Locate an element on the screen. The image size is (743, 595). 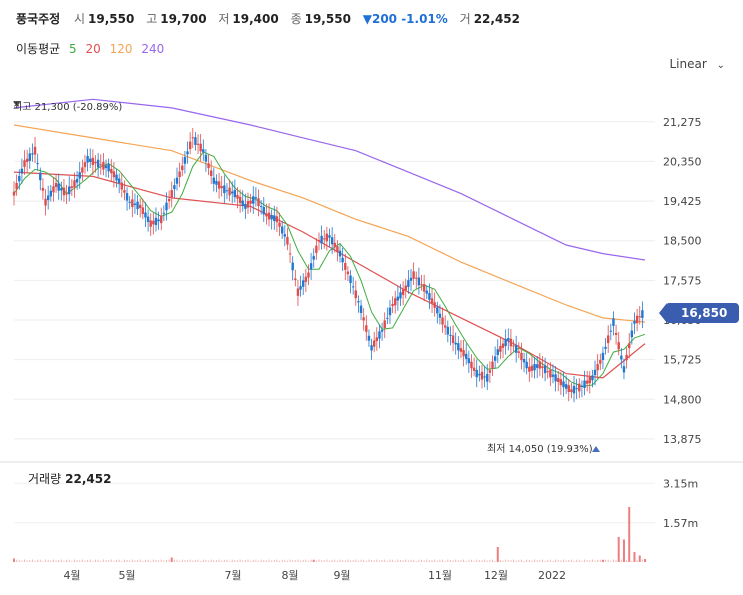
volume-value: 22,452 is located at coordinates (497, 19).